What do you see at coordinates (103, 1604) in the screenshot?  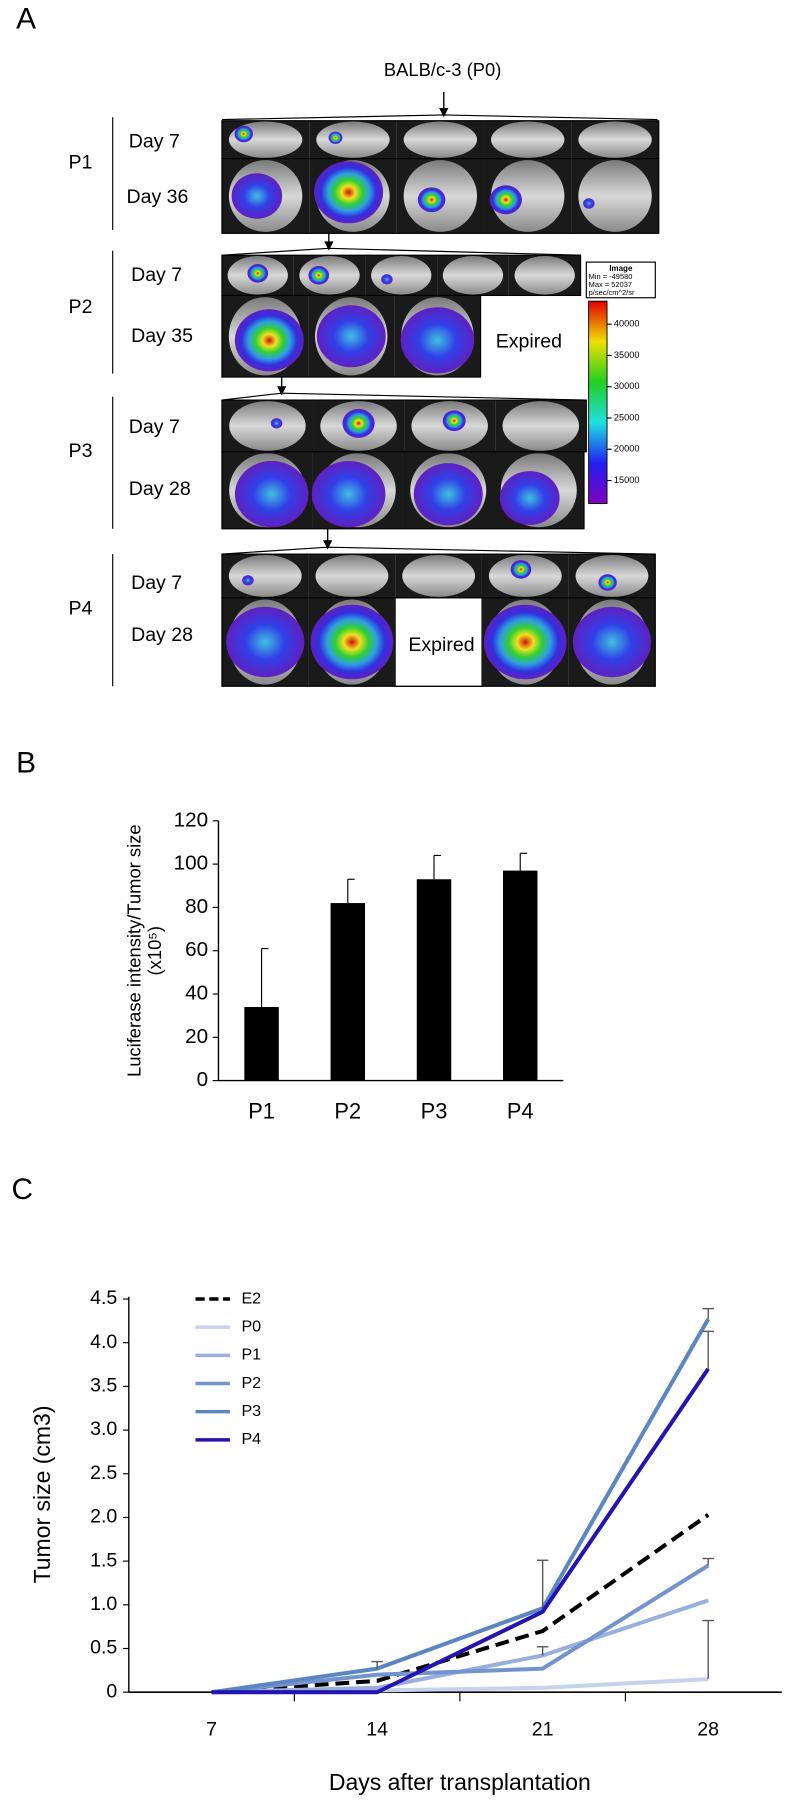 I see `y-tick-label: 1.0` at bounding box center [103, 1604].